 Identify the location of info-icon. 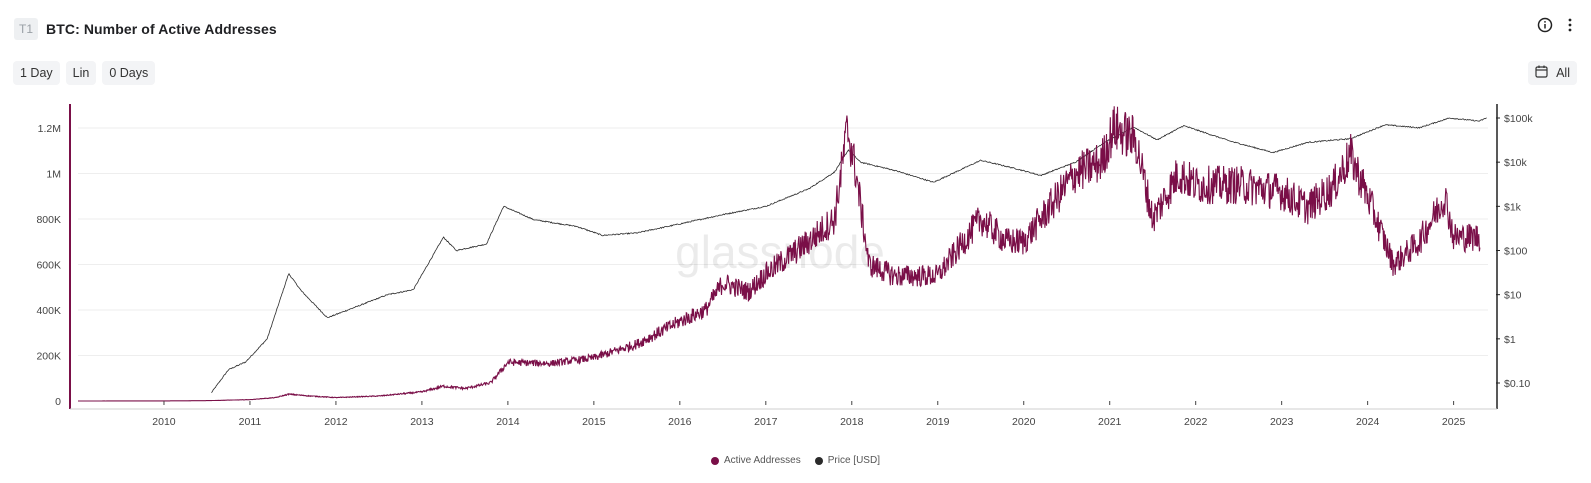
(1545, 25).